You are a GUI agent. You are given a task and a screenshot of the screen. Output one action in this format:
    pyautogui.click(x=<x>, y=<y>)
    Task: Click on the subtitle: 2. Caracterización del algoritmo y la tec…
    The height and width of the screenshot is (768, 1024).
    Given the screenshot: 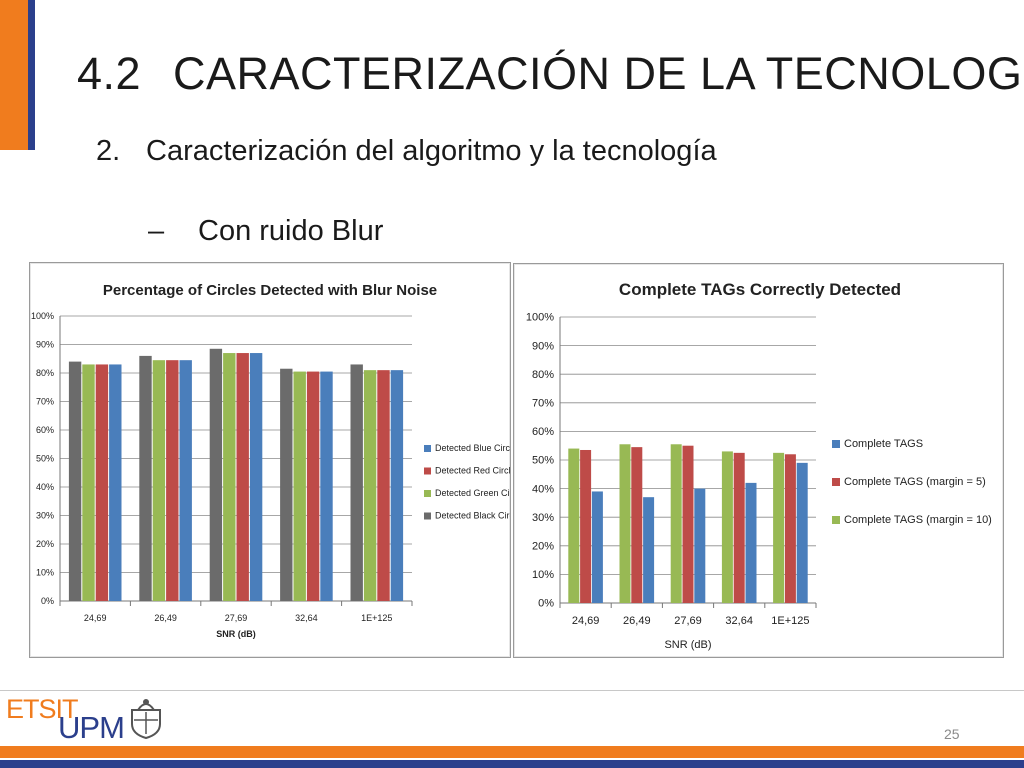 What is the action you would take?
    pyautogui.click(x=406, y=151)
    